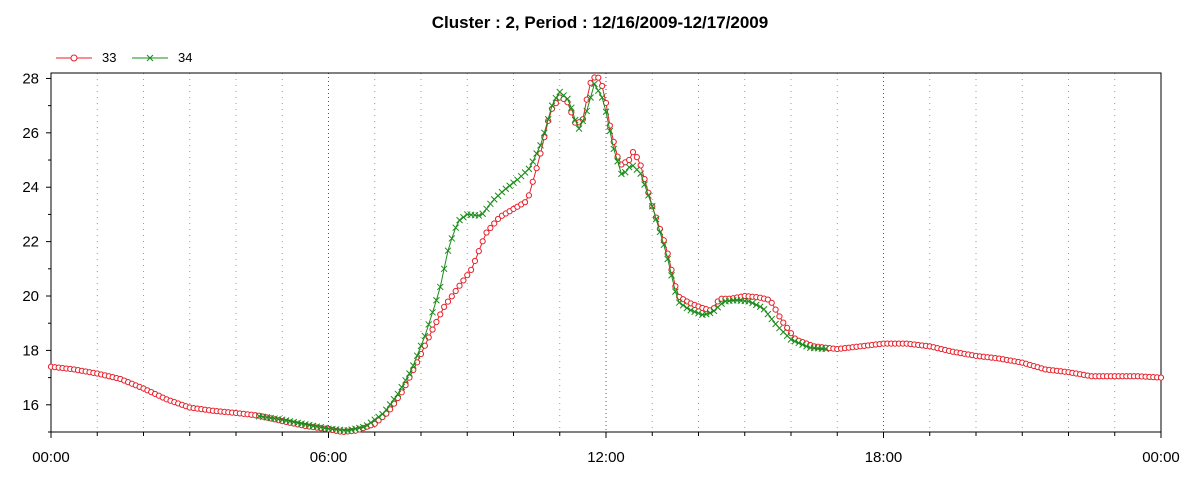 Image resolution: width=1200 pixels, height=480 pixels. I want to click on y-tick-label: 26, so click(30, 133).